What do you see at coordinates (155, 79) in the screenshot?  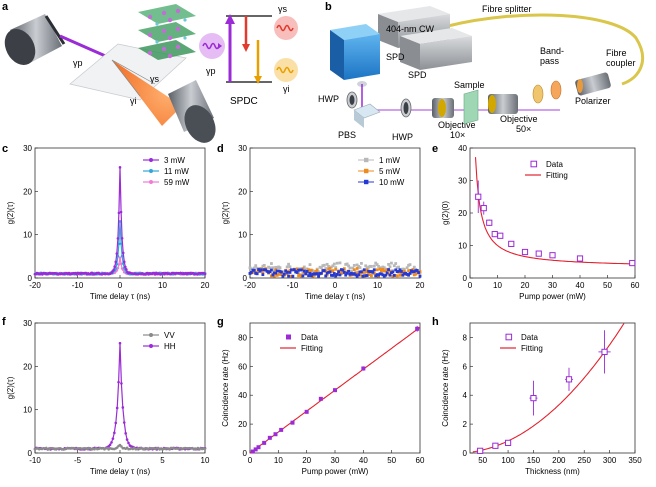 I see `label-gamma-s: γs` at bounding box center [155, 79].